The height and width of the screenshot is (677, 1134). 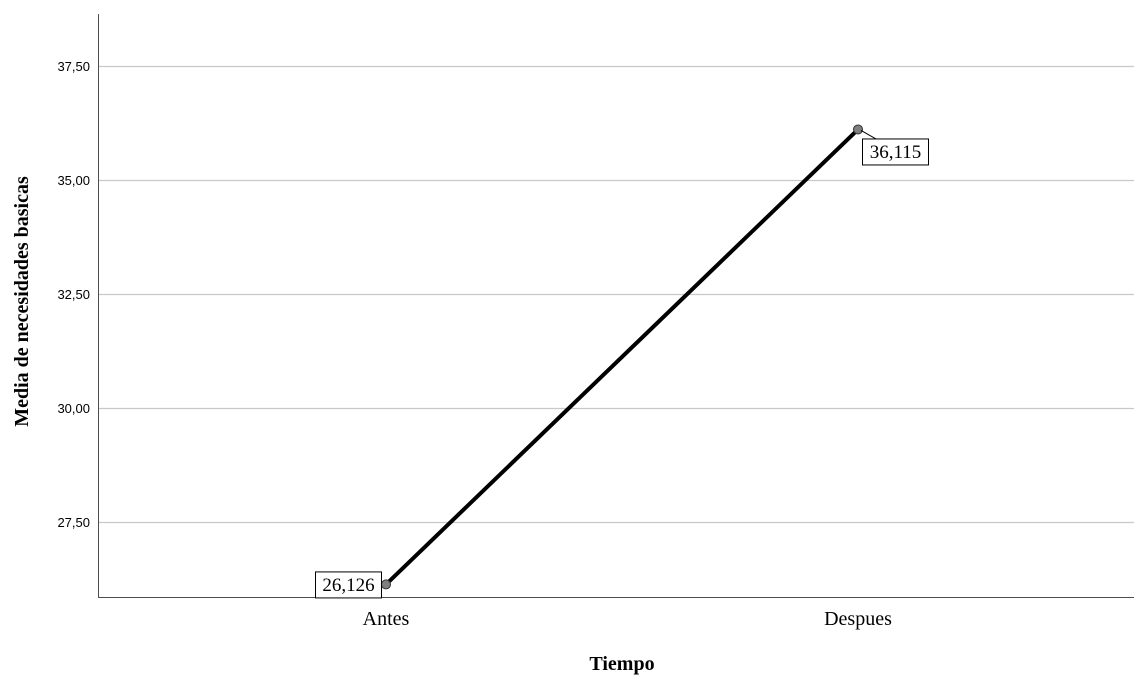 What do you see at coordinates (73, 180) in the screenshot?
I see `y-tick-label: 35,00` at bounding box center [73, 180].